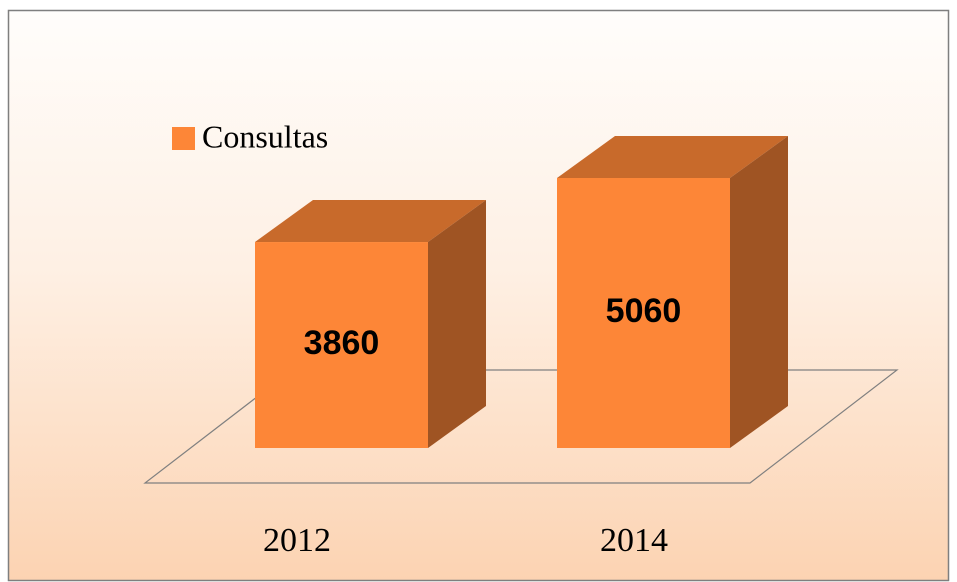 This screenshot has width=957, height=582. I want to click on value-label: 3860, so click(342, 343).